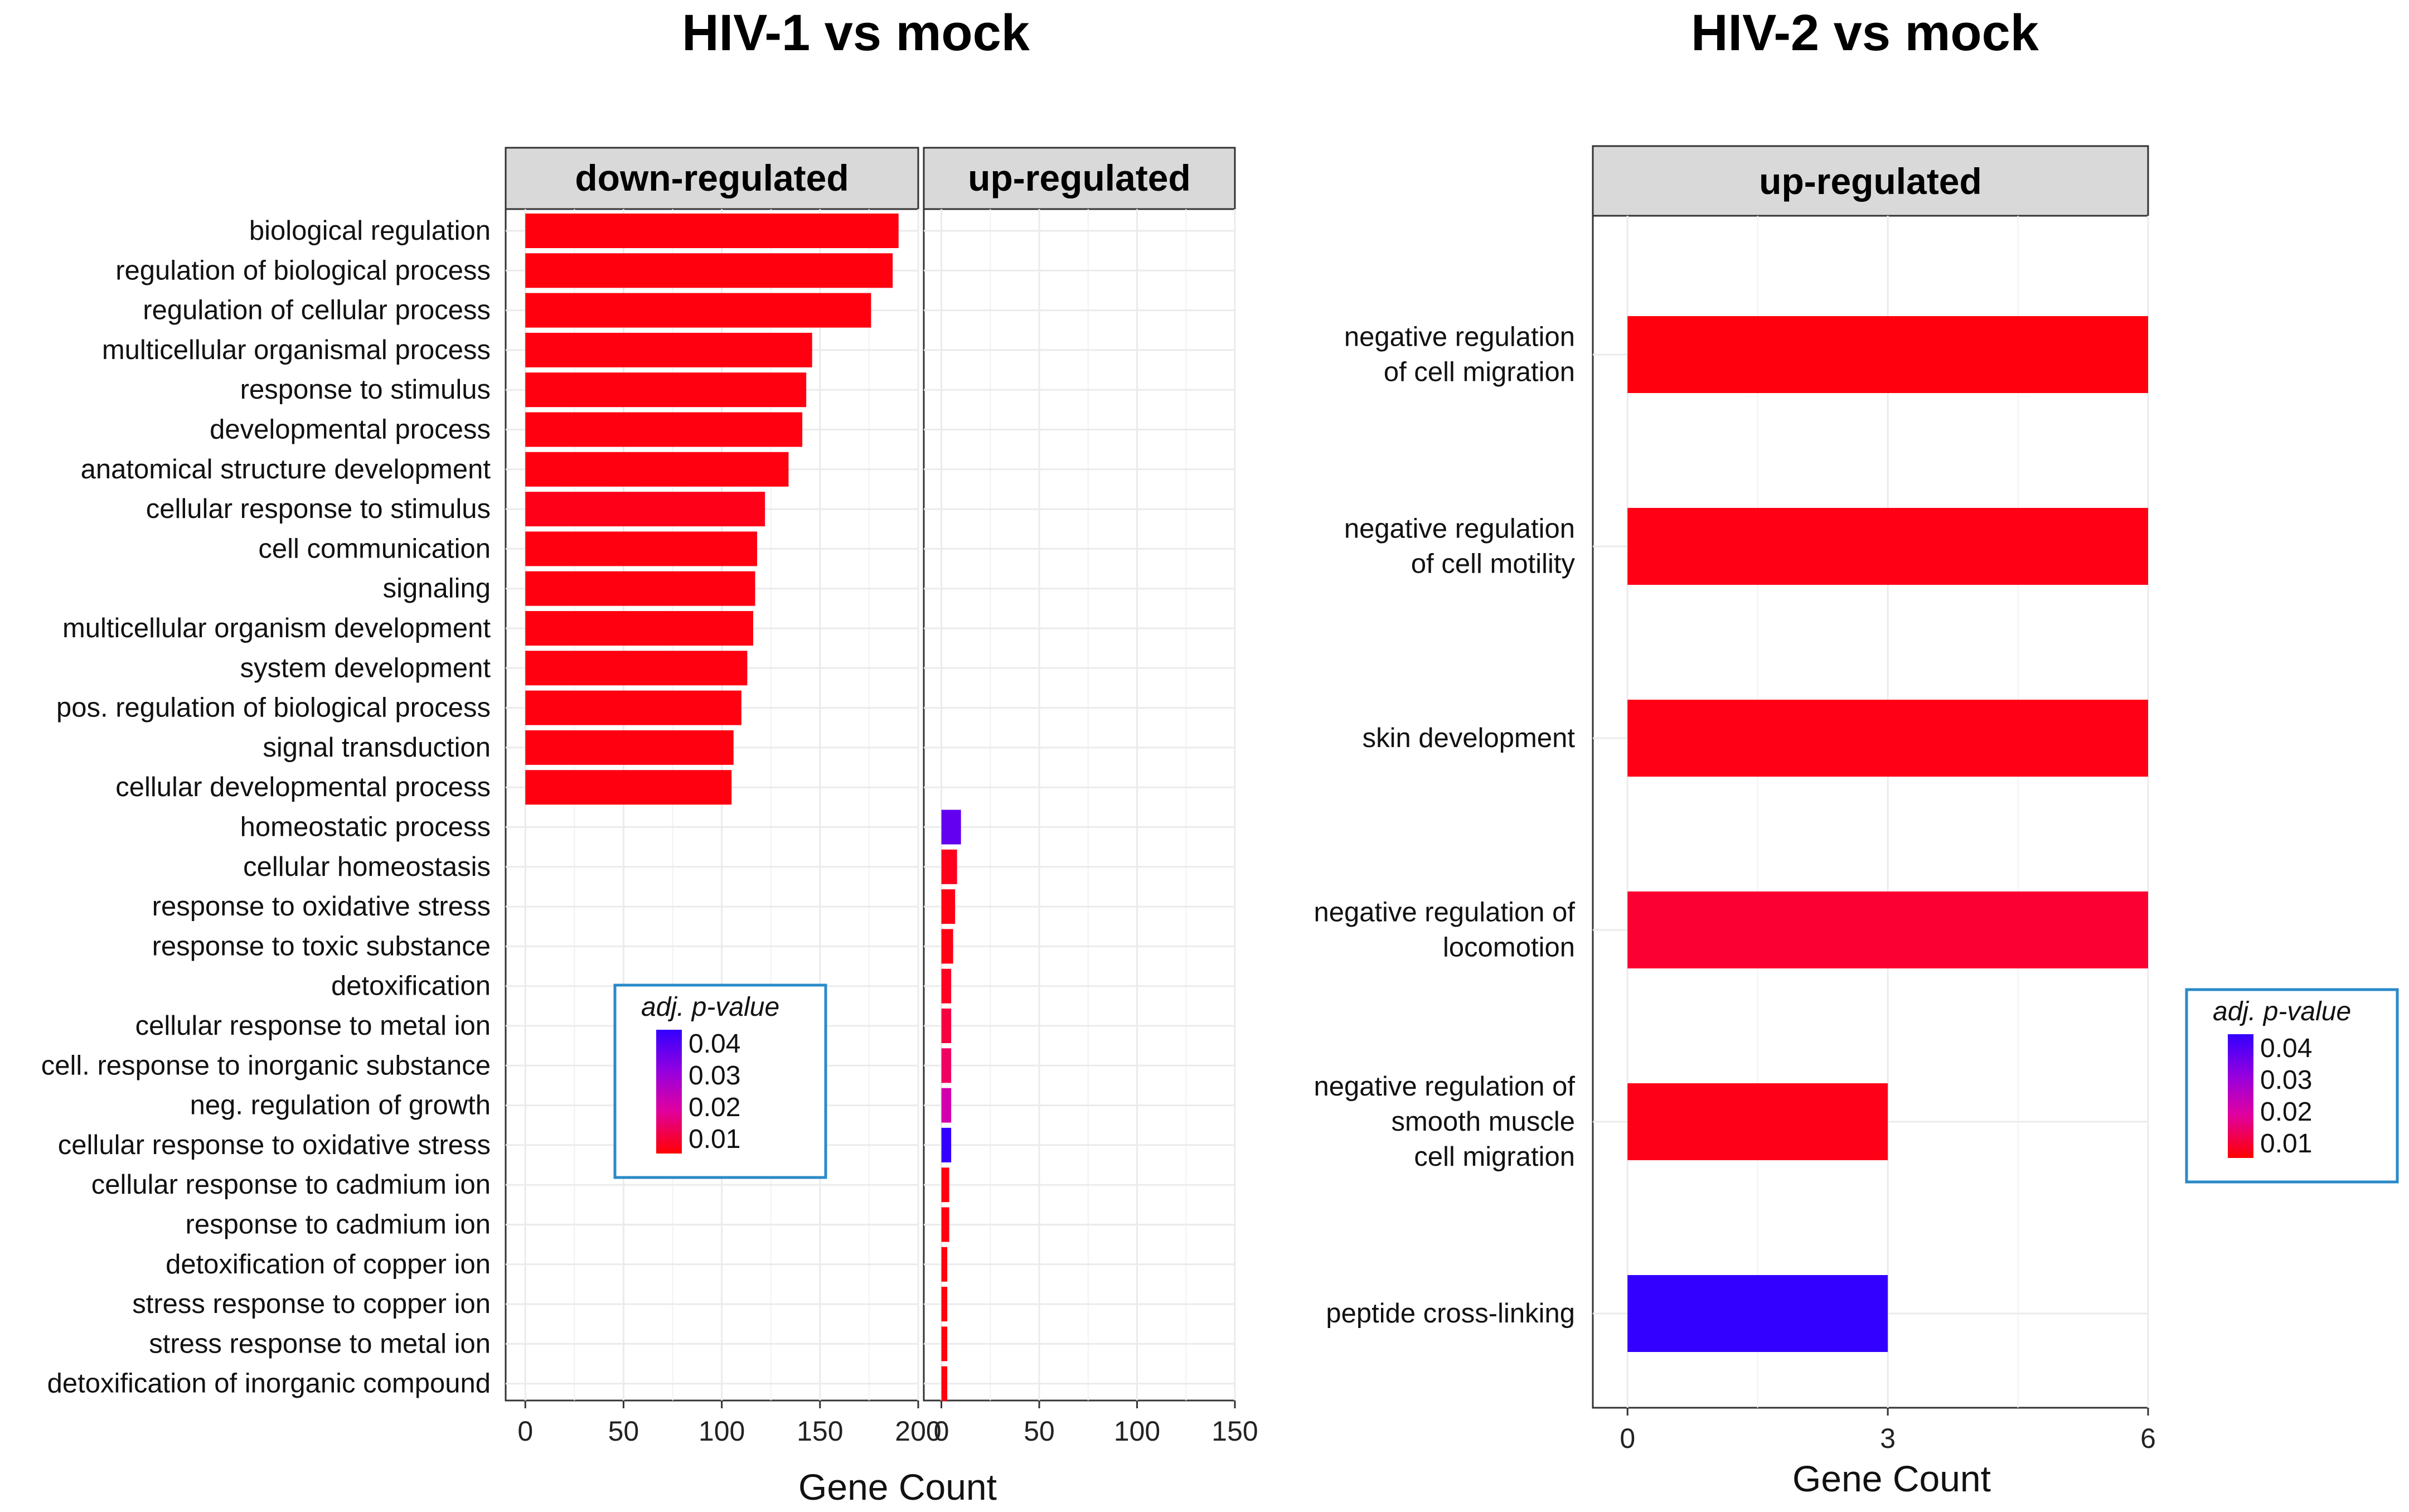 The width and height of the screenshot is (2409, 1512). I want to click on hiv1-x-axis-title: Gene Count, so click(897, 1487).